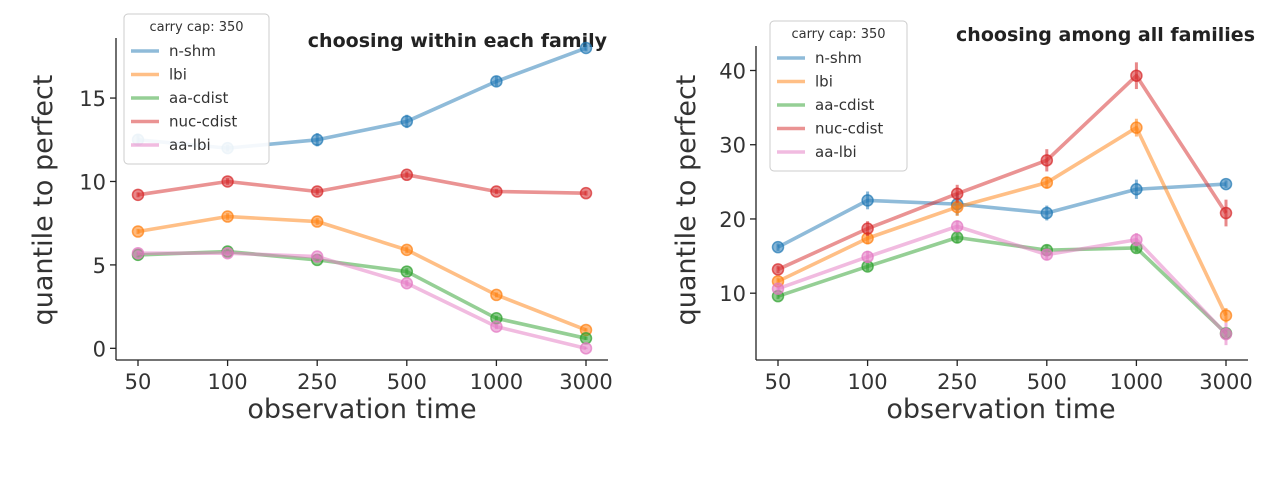  What do you see at coordinates (99, 266) in the screenshot?
I see `y-tick-label: 5` at bounding box center [99, 266].